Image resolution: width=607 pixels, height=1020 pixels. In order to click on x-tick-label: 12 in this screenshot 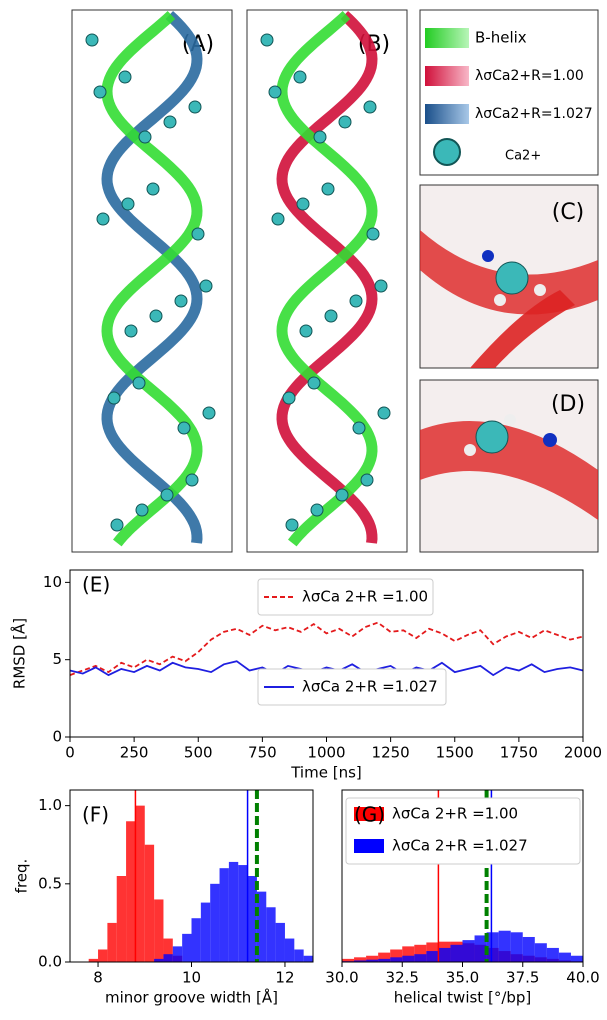, I will do `click(284, 978)`.